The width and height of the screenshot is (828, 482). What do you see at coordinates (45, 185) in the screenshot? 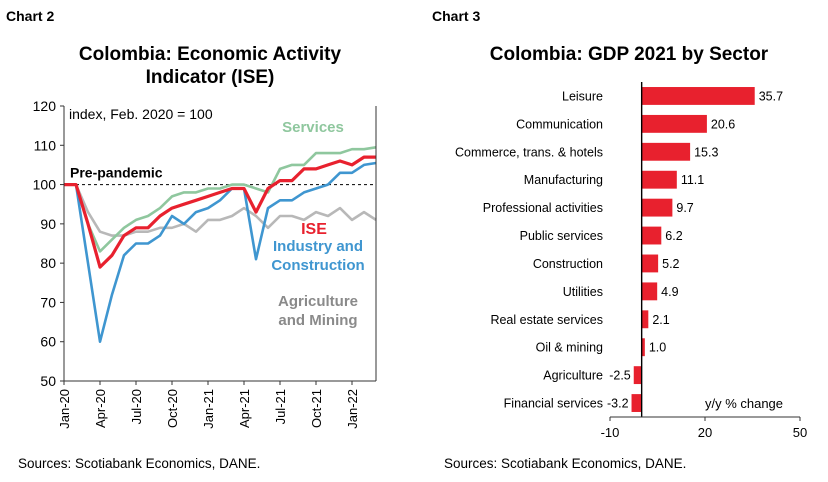
I see `chart-2-y-tick-label: 100` at bounding box center [45, 185].